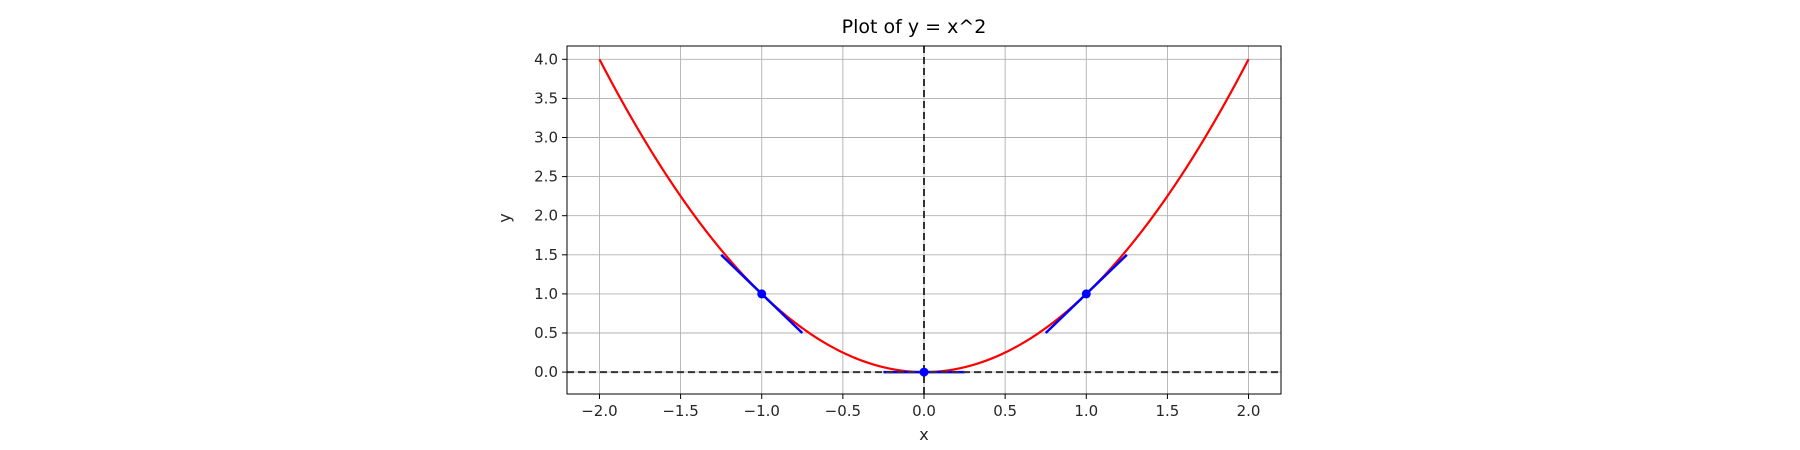 The image size is (1800, 450). What do you see at coordinates (546, 216) in the screenshot?
I see `y-tick-label: 2.0` at bounding box center [546, 216].